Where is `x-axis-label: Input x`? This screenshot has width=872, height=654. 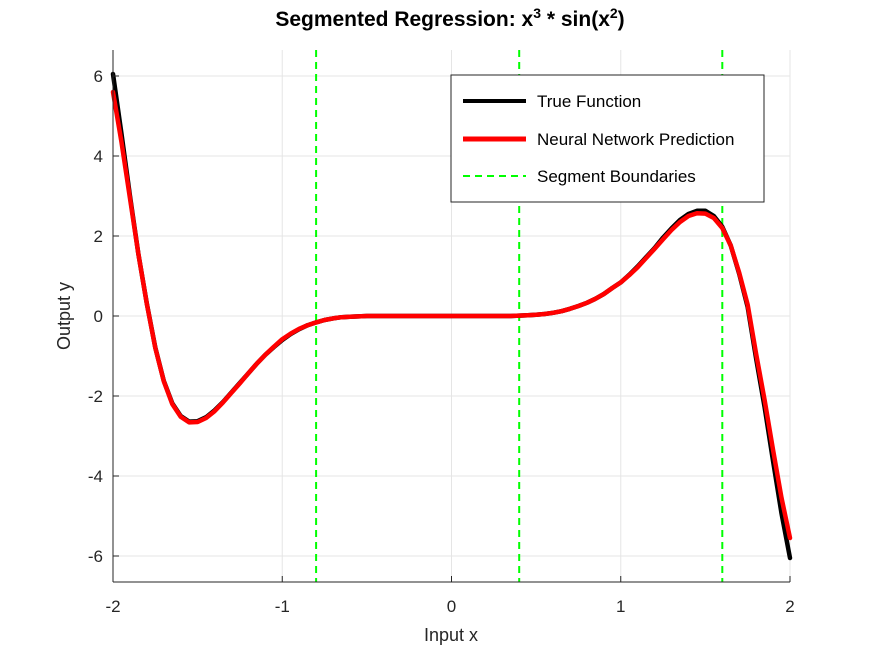
x-axis-label: Input x is located at coordinates (451, 635).